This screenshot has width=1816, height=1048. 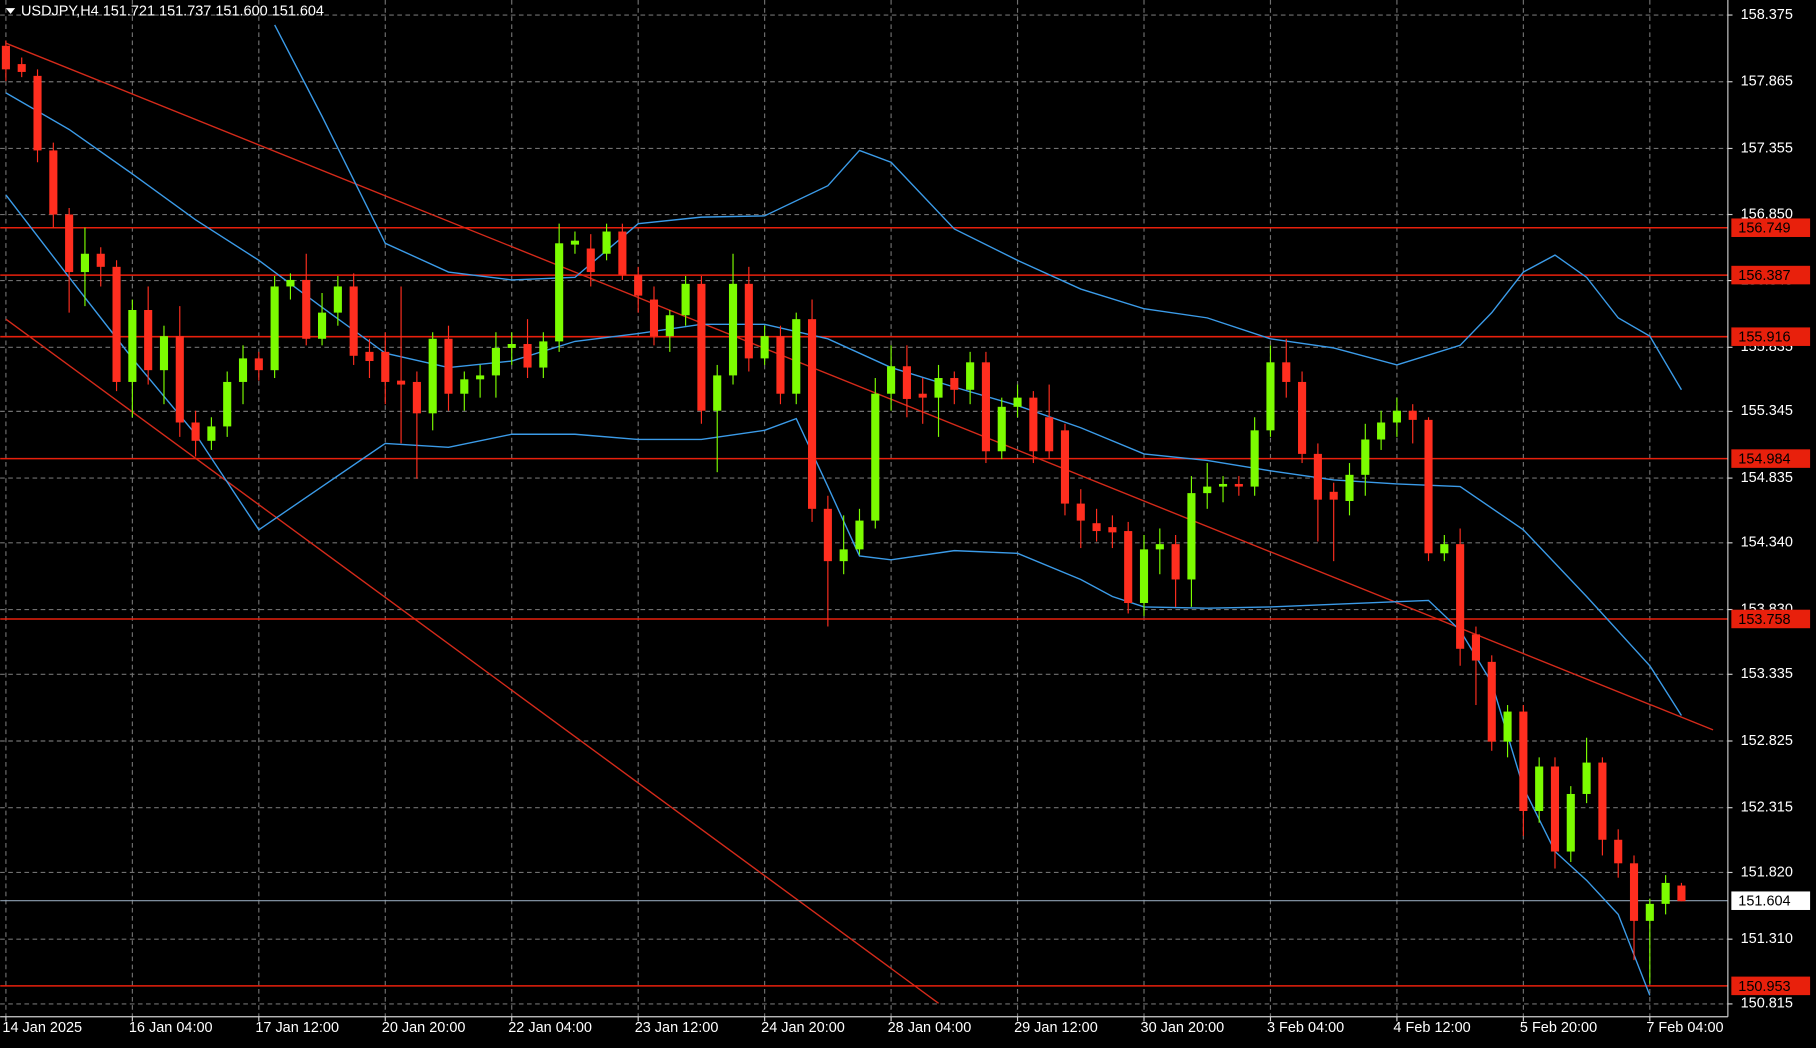 What do you see at coordinates (1764, 276) in the screenshot?
I see `level-label: 156.387` at bounding box center [1764, 276].